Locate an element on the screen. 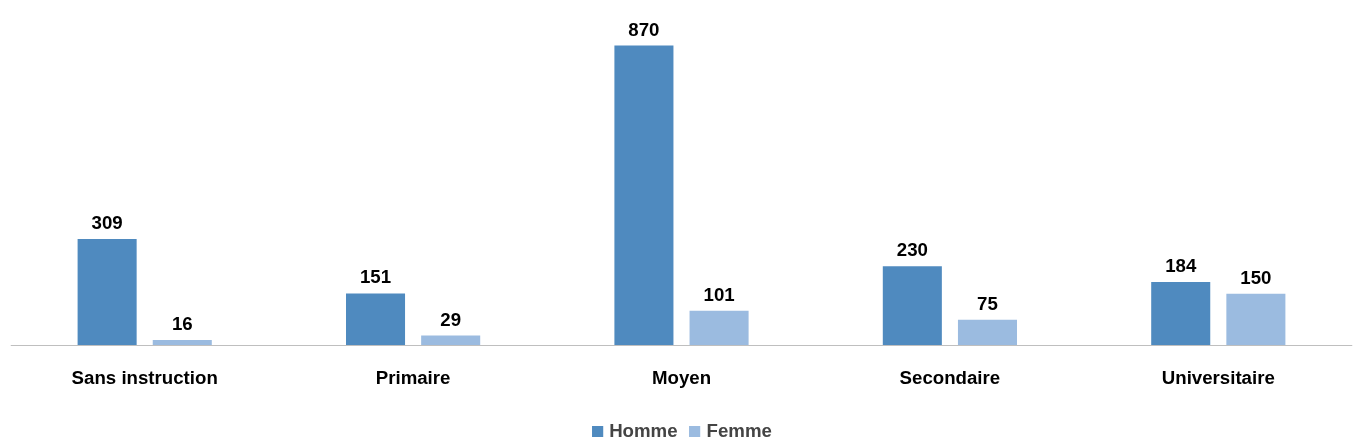 This screenshot has height=448, width=1362. x-tick-label: Universitaire is located at coordinates (1218, 377).